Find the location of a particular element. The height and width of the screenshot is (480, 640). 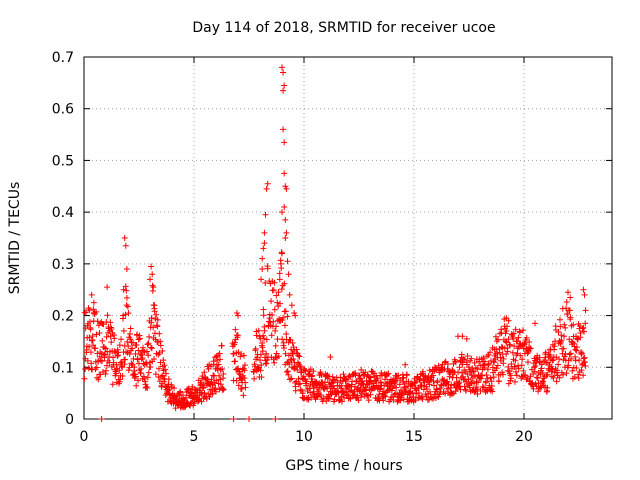

x-tick-label: 15 is located at coordinates (414, 437).